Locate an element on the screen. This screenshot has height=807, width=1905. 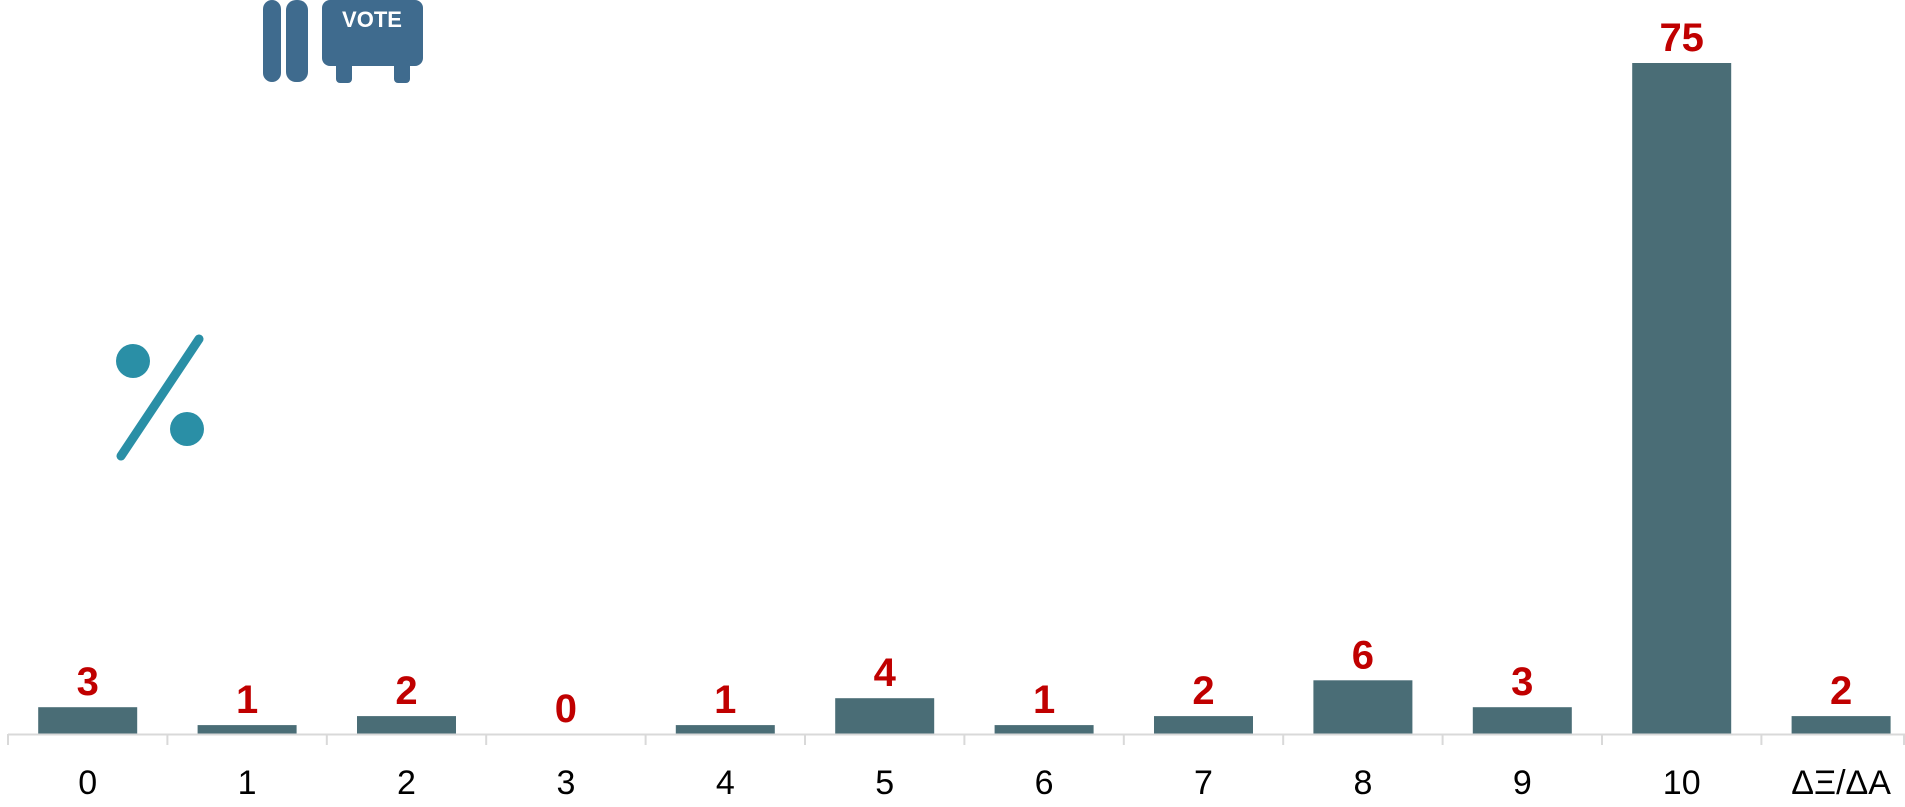
x-tick-label: 3 is located at coordinates (565, 783).